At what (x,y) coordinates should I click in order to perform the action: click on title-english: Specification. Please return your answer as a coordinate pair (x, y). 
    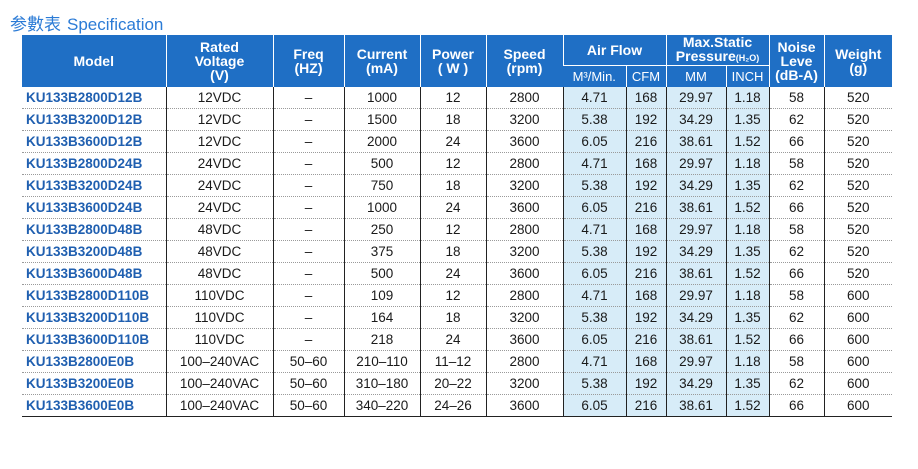
    Looking at the image, I should click on (115, 24).